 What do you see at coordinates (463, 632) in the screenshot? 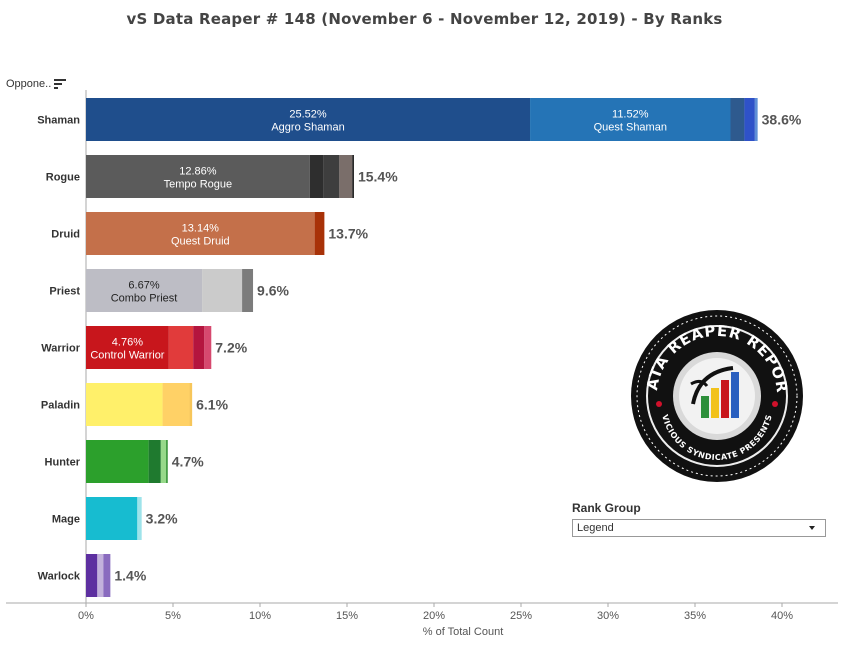
I see `x-axis-title: % of Total Count` at bounding box center [463, 632].